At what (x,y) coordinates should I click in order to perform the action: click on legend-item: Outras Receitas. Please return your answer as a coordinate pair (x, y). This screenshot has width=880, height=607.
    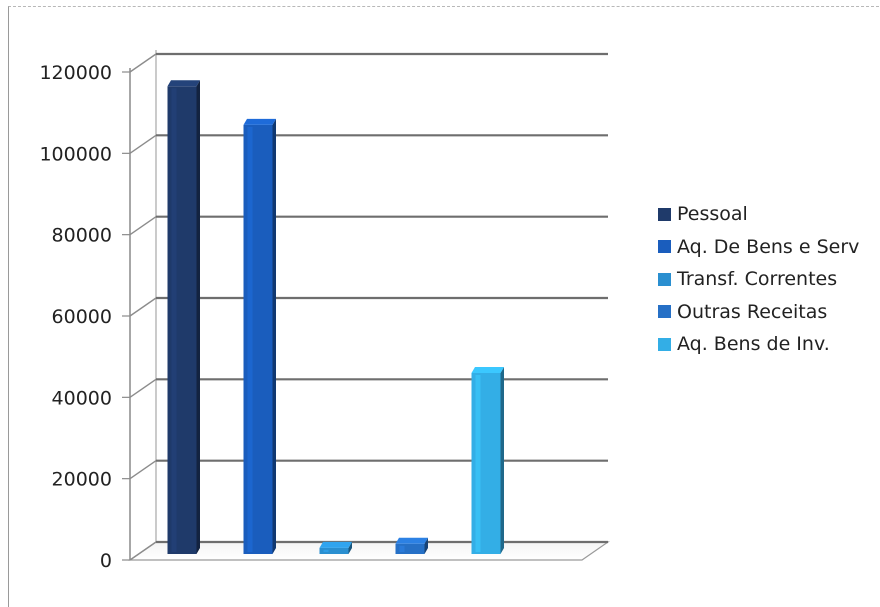
    Looking at the image, I should click on (758, 312).